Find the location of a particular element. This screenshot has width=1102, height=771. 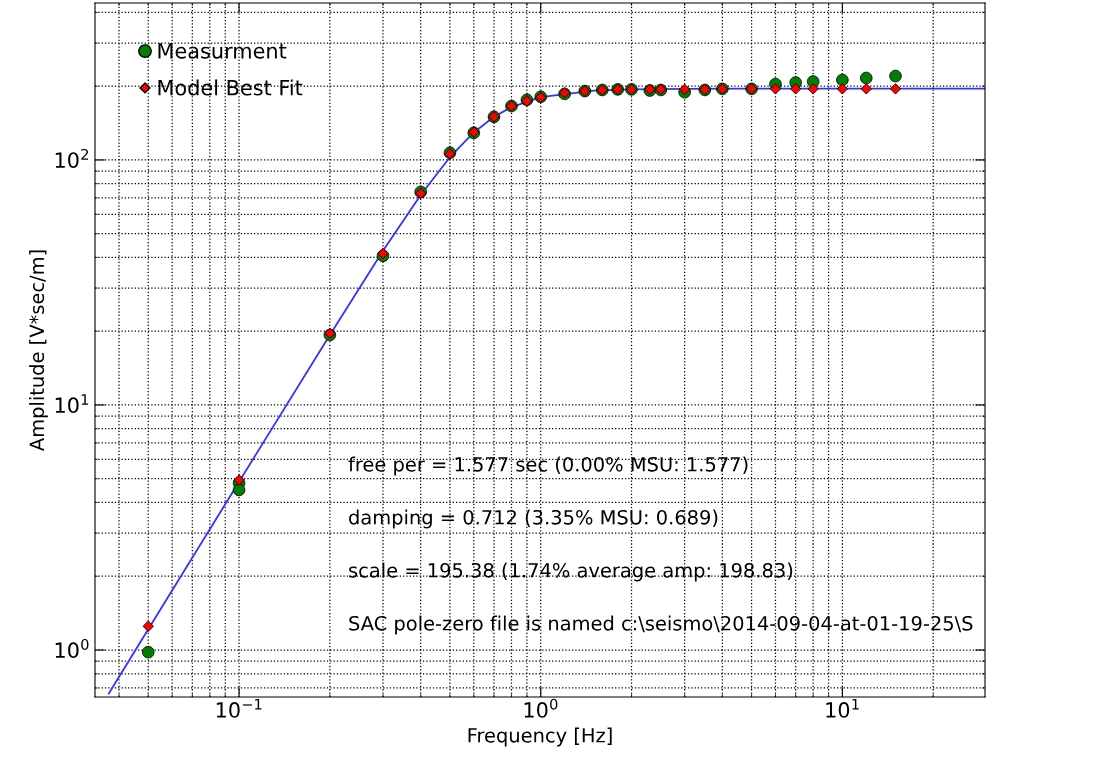

y-tick-label: 10$^{0}$ is located at coordinates (72, 648).